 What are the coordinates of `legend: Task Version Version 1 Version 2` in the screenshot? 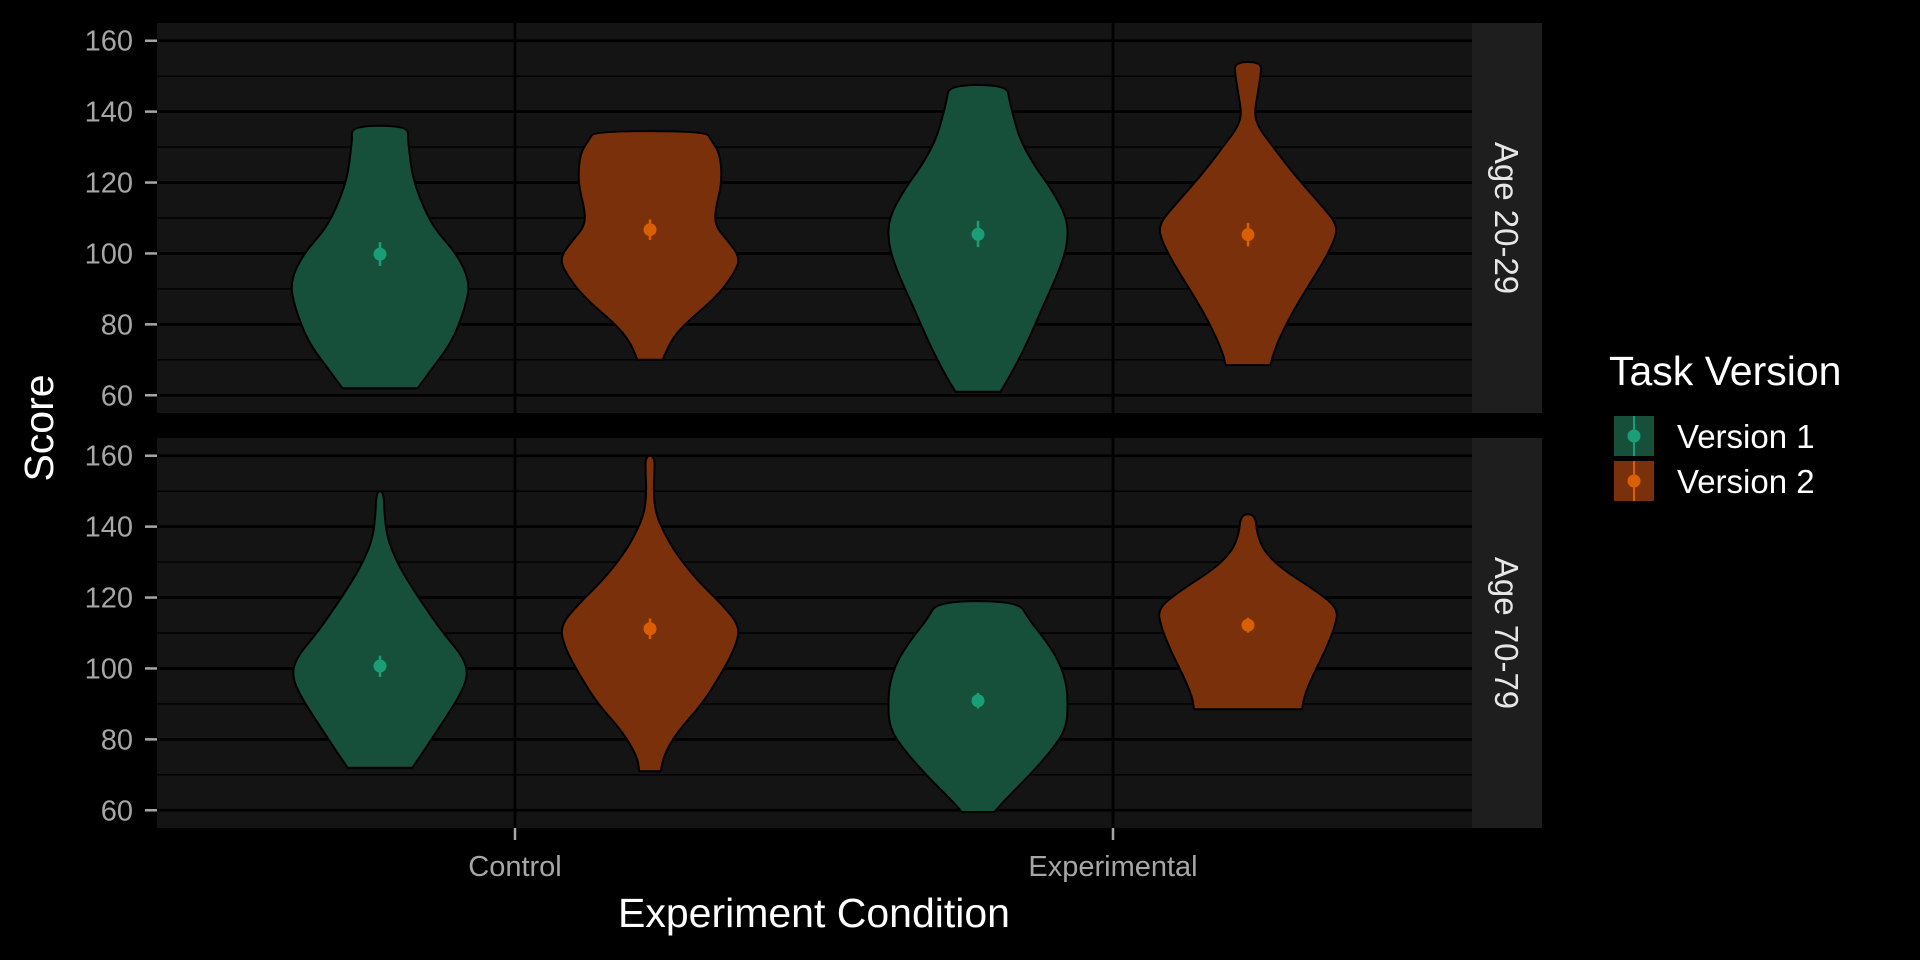 It's located at (1725, 424).